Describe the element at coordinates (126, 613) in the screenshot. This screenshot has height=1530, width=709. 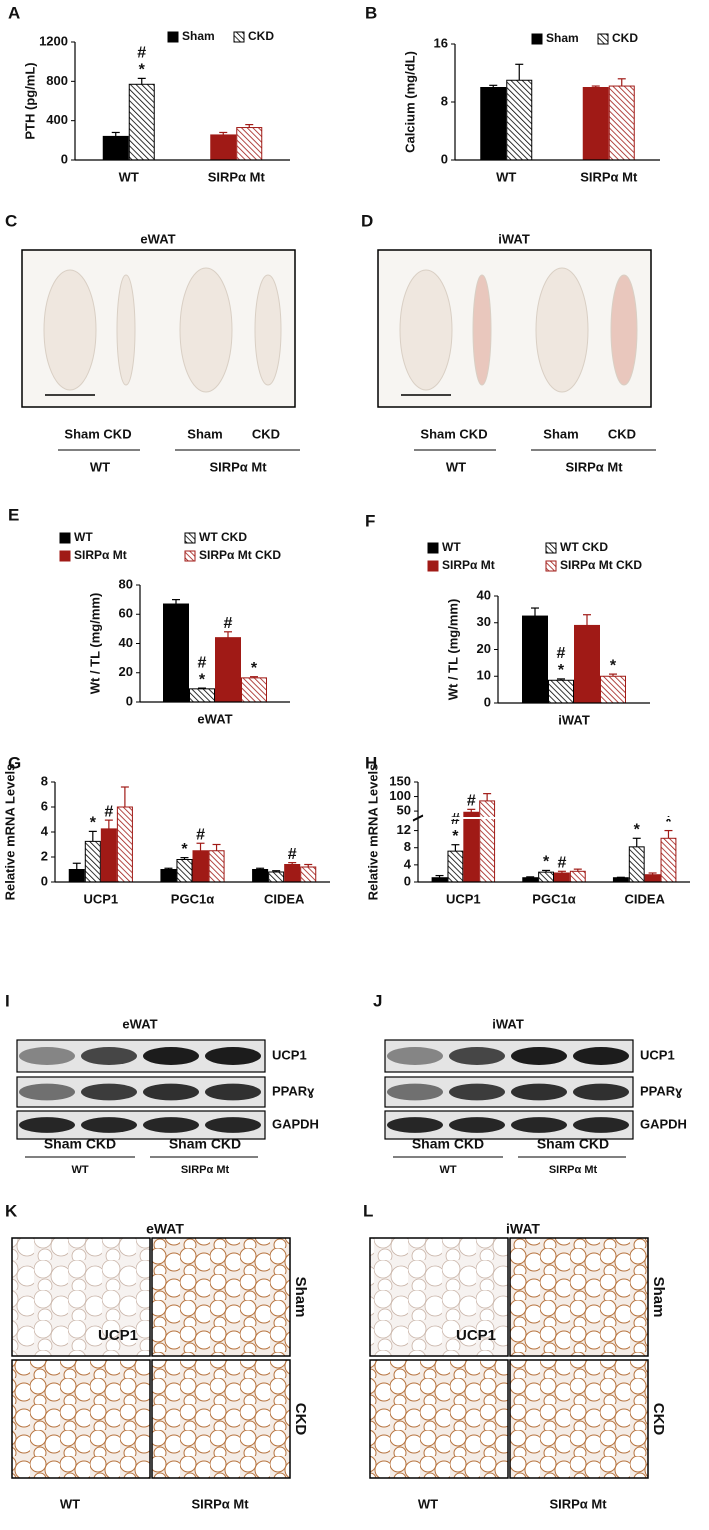
I see `y-tick-label: 60` at that location.